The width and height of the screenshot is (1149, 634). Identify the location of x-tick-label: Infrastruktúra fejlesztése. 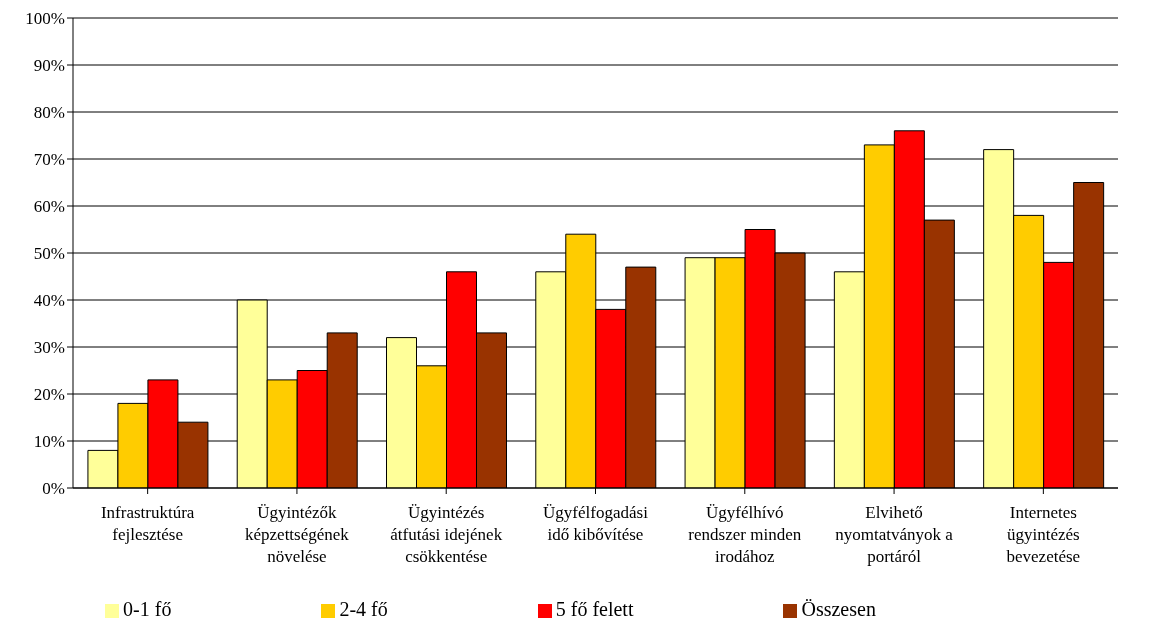
(147, 523).